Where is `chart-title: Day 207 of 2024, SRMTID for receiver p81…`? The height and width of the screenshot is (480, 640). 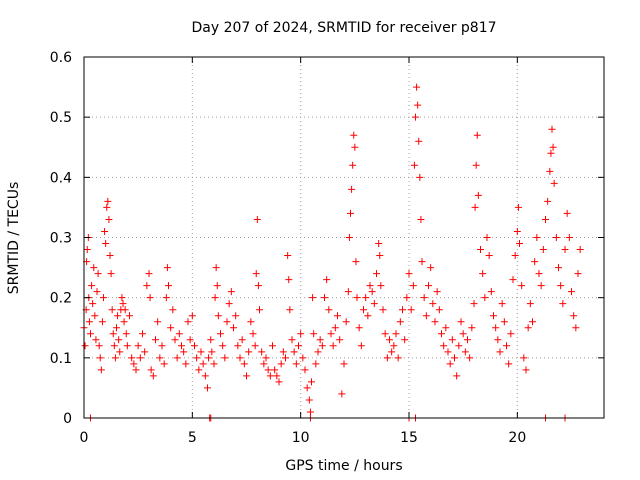
chart-title: Day 207 of 2024, SRMTID for receiver p81… is located at coordinates (343, 28).